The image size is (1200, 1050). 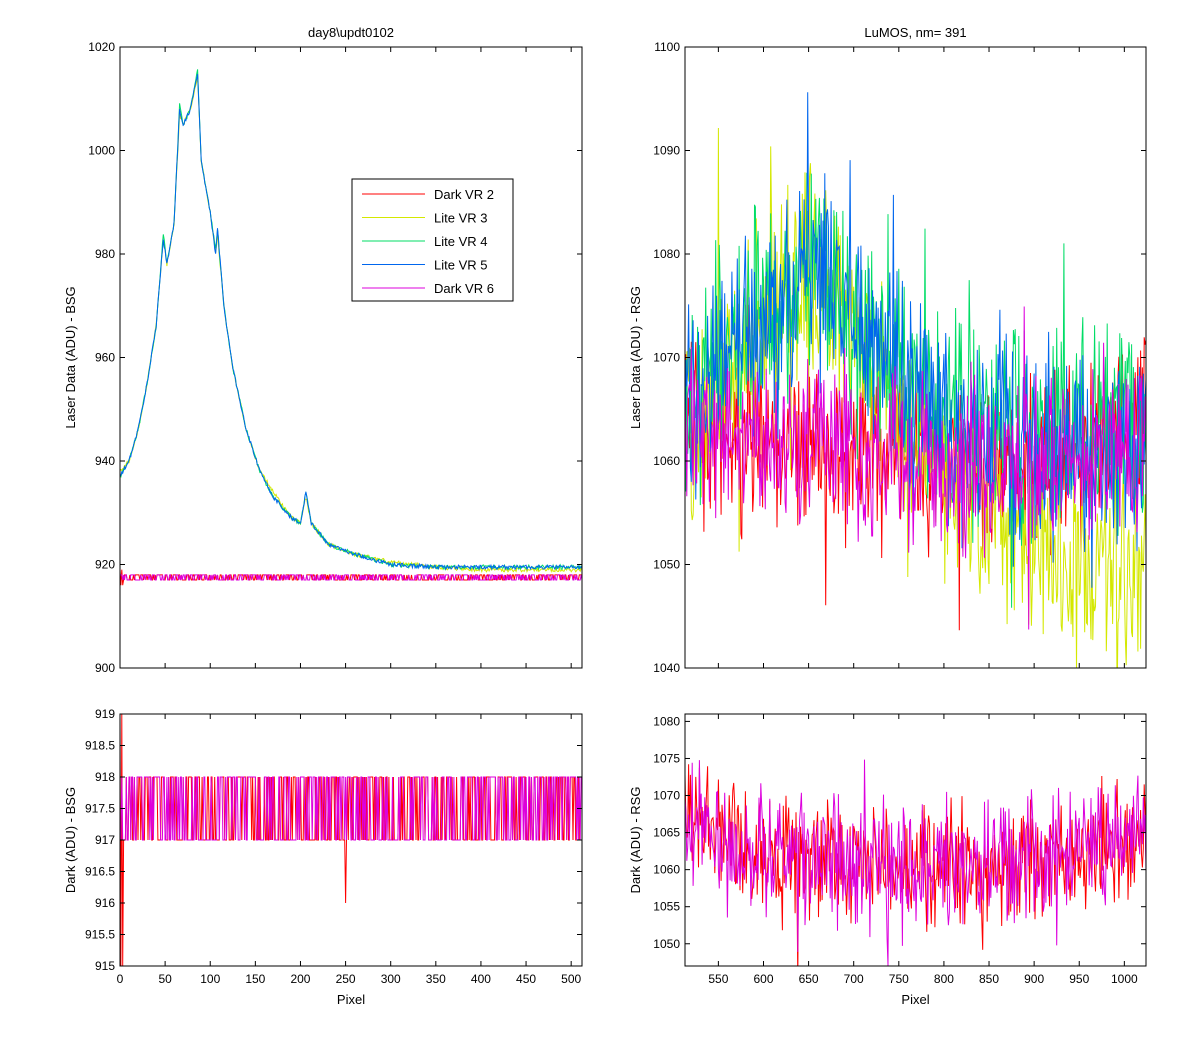 I want to click on y-tick-label: 915, so click(x=105, y=966).